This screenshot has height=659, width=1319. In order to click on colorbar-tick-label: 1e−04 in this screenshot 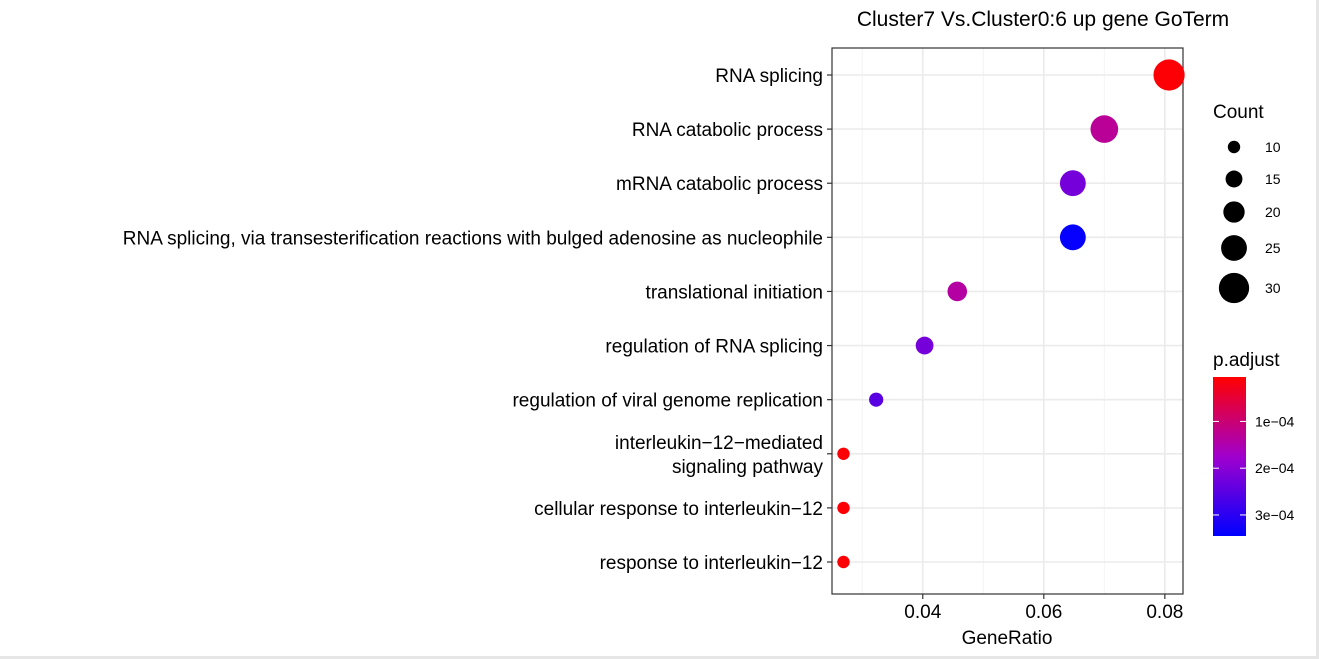, I will do `click(1275, 421)`.